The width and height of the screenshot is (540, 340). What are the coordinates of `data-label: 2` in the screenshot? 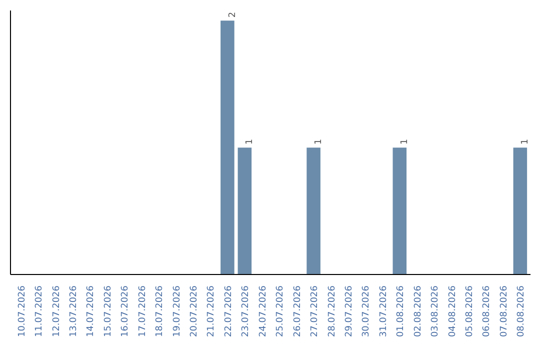 It's located at (233, 15).